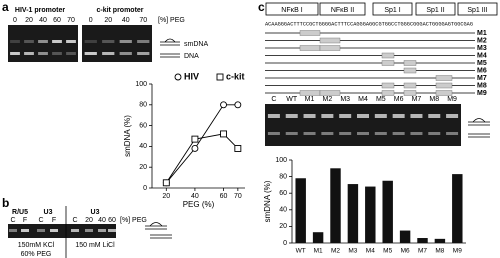  I want to click on lane-label: 40, so click(126, 20).